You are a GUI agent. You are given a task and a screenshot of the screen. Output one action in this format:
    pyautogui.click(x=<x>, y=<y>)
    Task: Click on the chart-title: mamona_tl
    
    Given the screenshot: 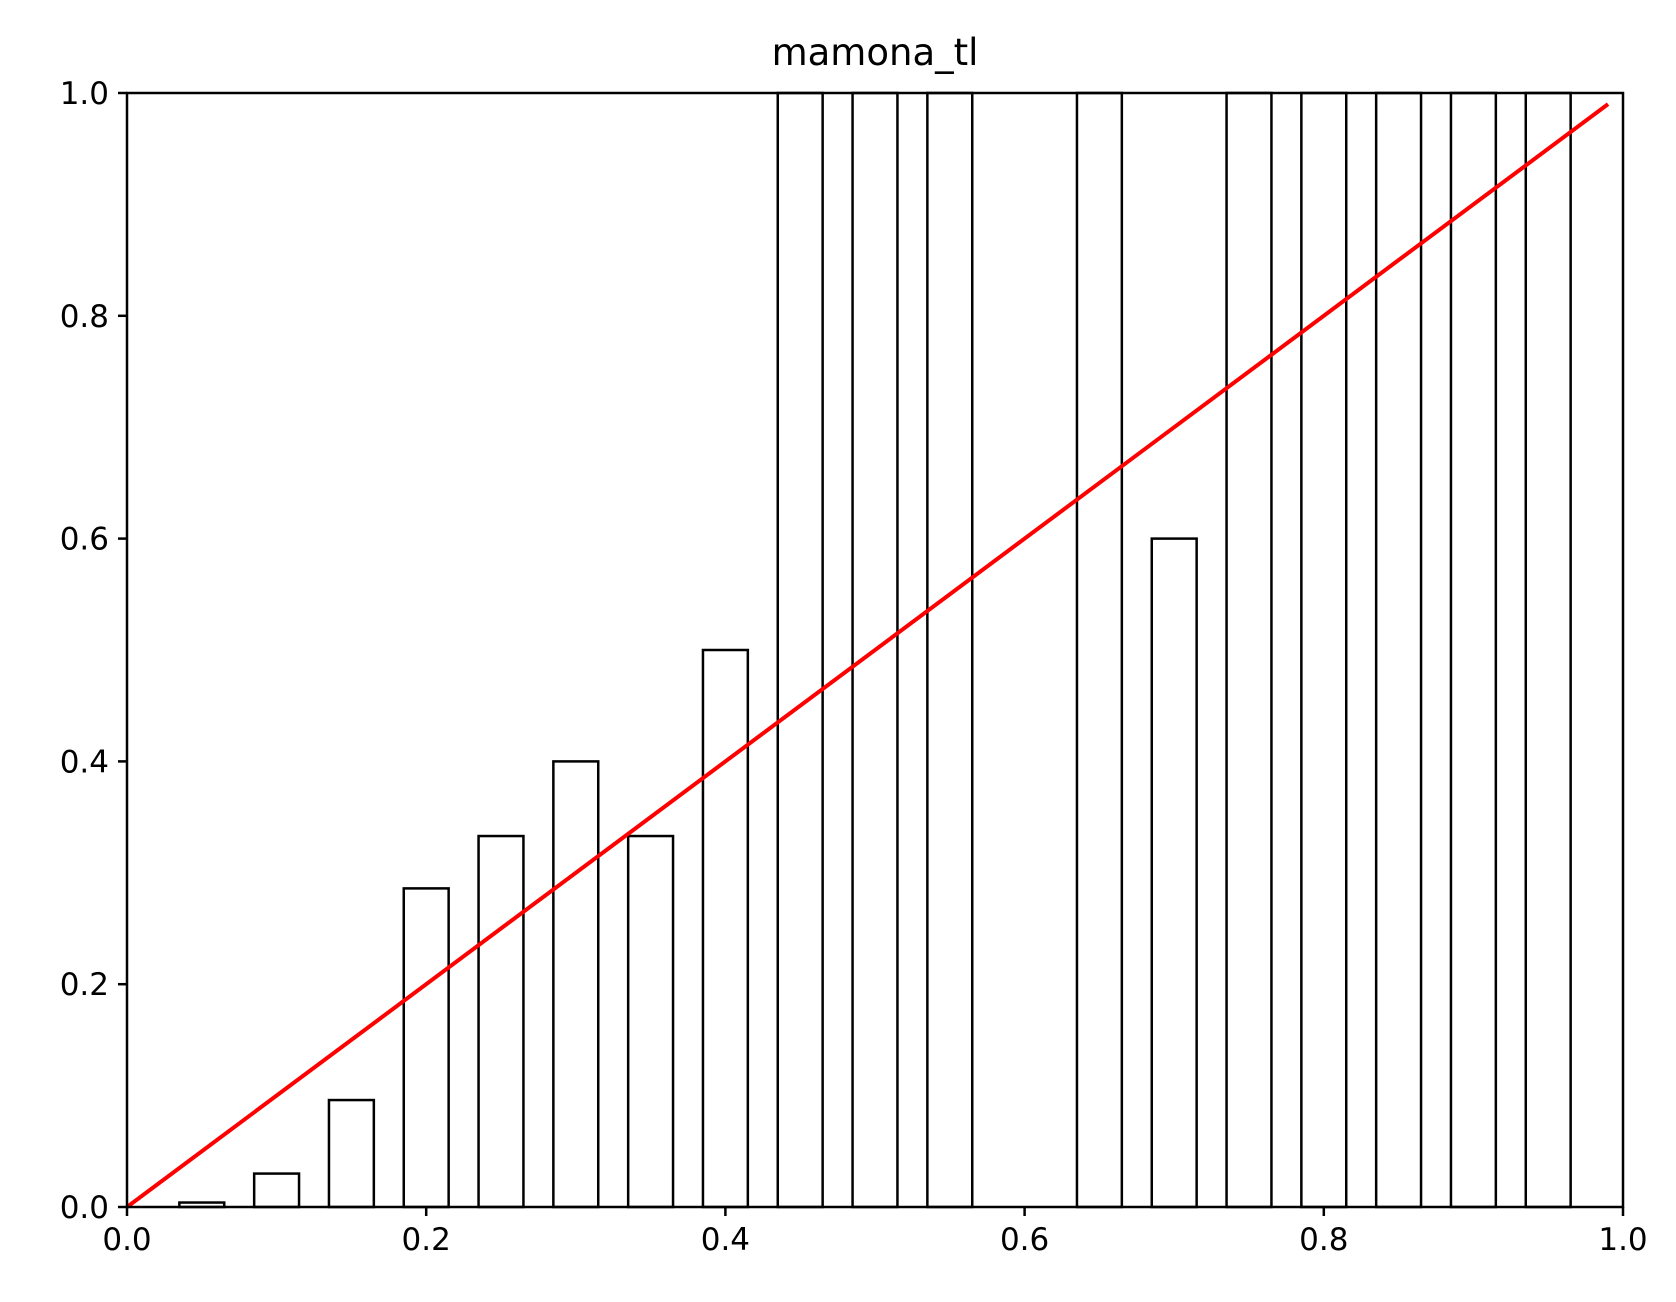 What is the action you would take?
    pyautogui.click(x=875, y=52)
    